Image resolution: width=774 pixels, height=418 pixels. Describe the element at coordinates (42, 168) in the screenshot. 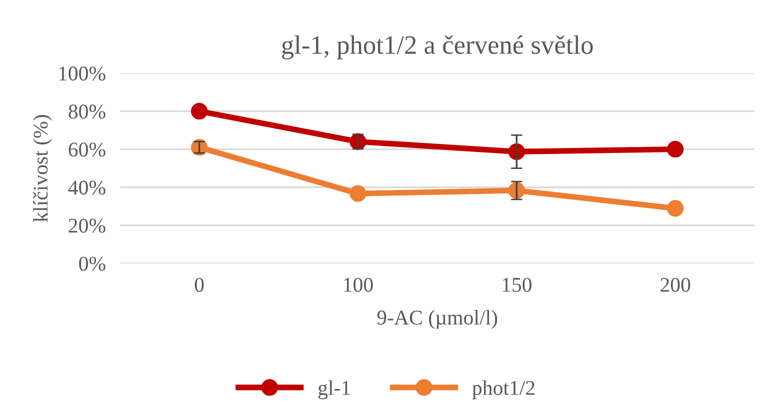

I see `y-axis-title: klíčivost (%)` at that location.